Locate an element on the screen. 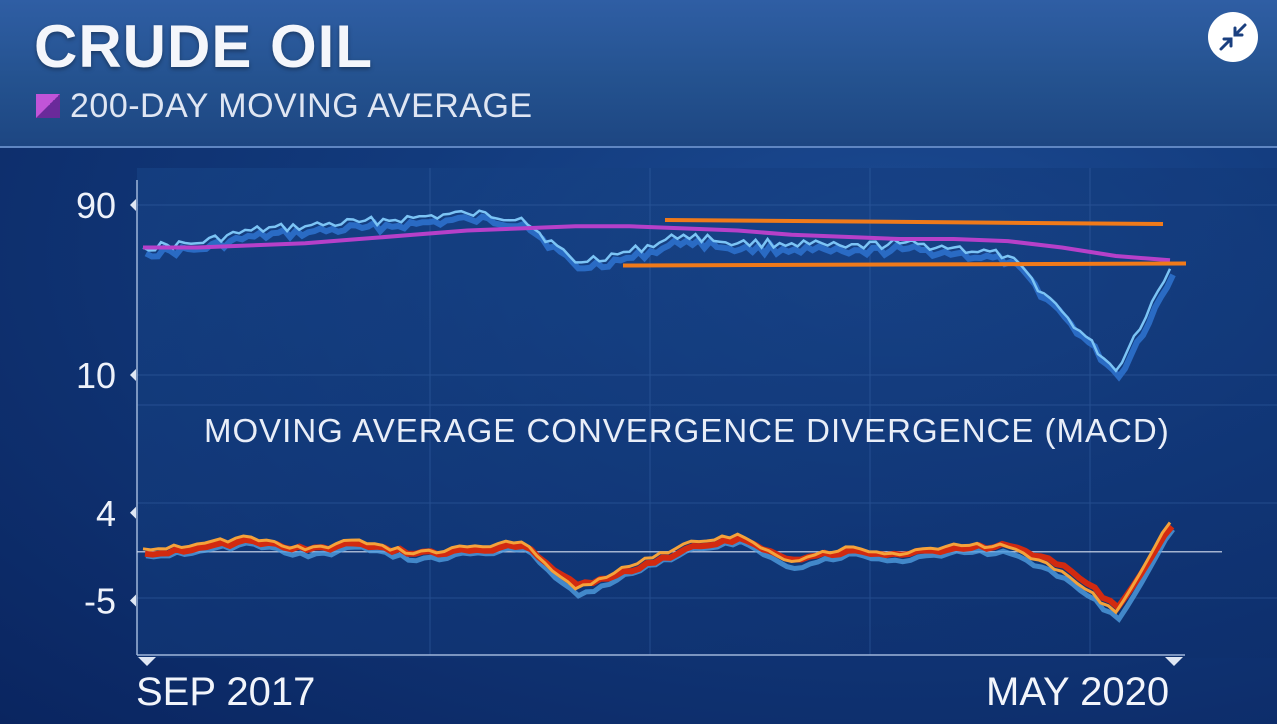 The height and width of the screenshot is (724, 1277). macd-y-tick-neg5-marker is located at coordinates (133, 600).